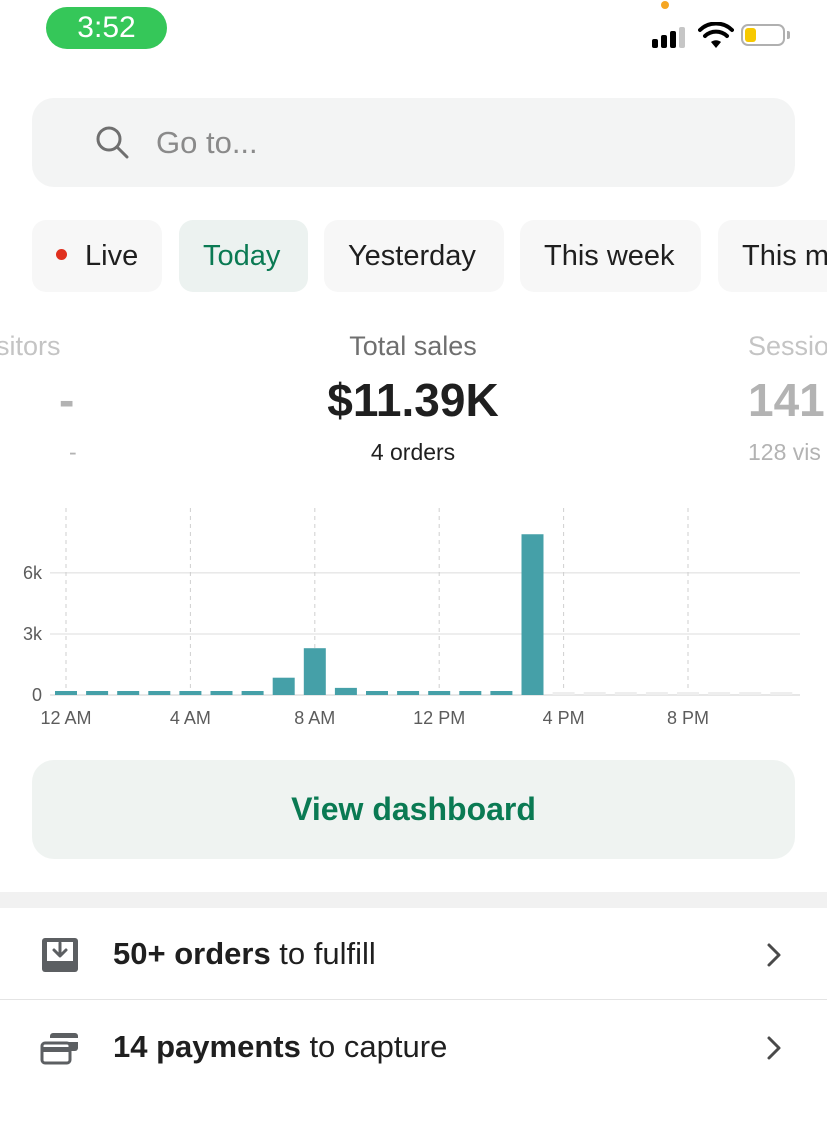  What do you see at coordinates (413, 346) in the screenshot?
I see `metric-label: Total sales` at bounding box center [413, 346].